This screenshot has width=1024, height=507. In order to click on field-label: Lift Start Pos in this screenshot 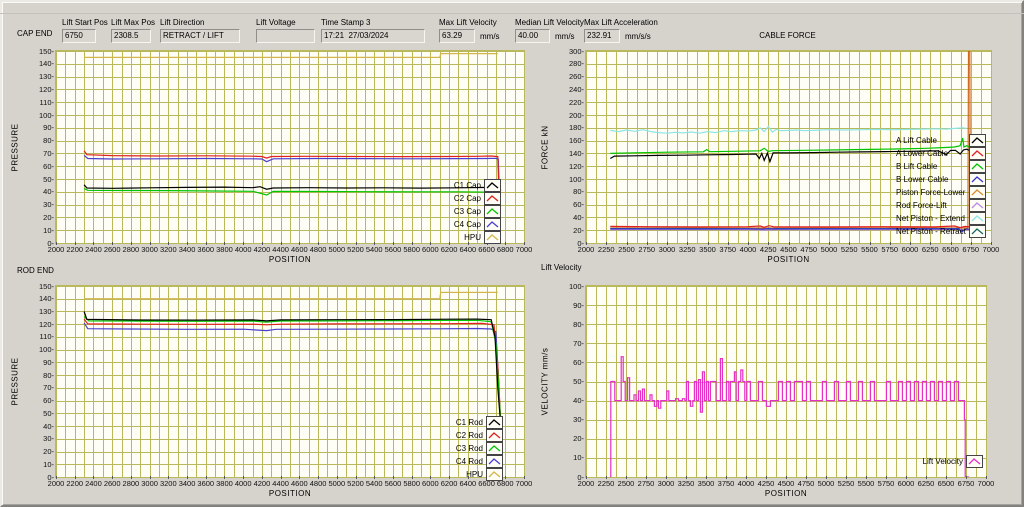, I will do `click(85, 22)`.